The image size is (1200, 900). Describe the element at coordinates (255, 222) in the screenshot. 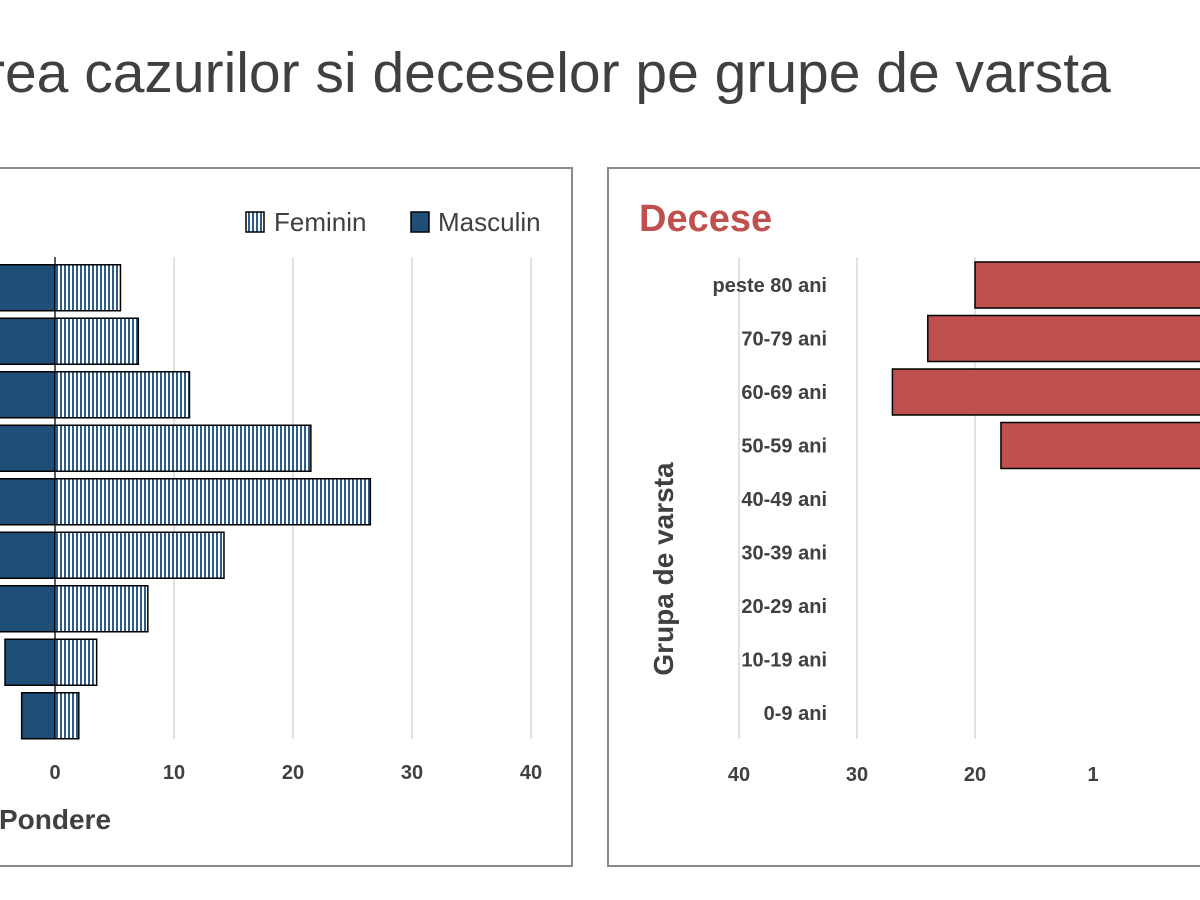

I see `legend-swatch-feminin` at that location.